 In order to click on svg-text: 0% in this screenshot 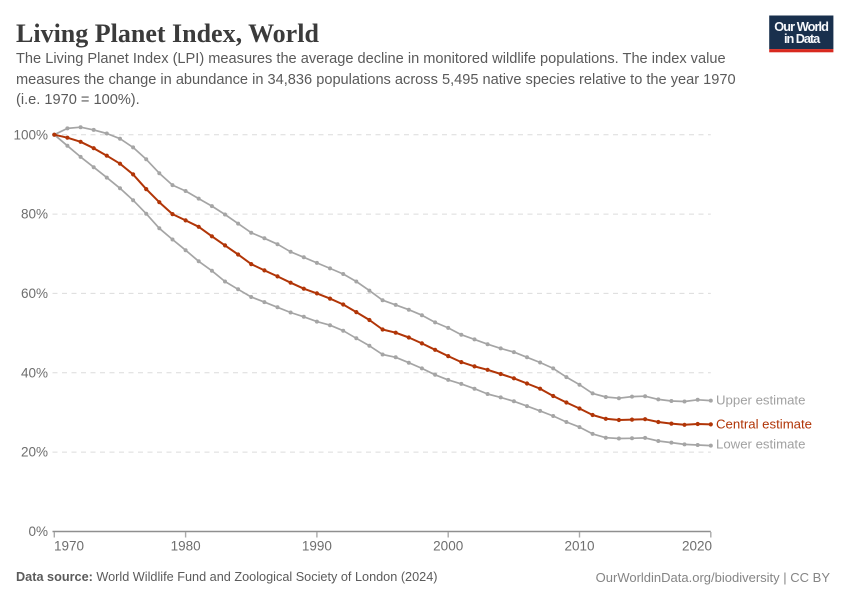, I will do `click(38, 531)`.